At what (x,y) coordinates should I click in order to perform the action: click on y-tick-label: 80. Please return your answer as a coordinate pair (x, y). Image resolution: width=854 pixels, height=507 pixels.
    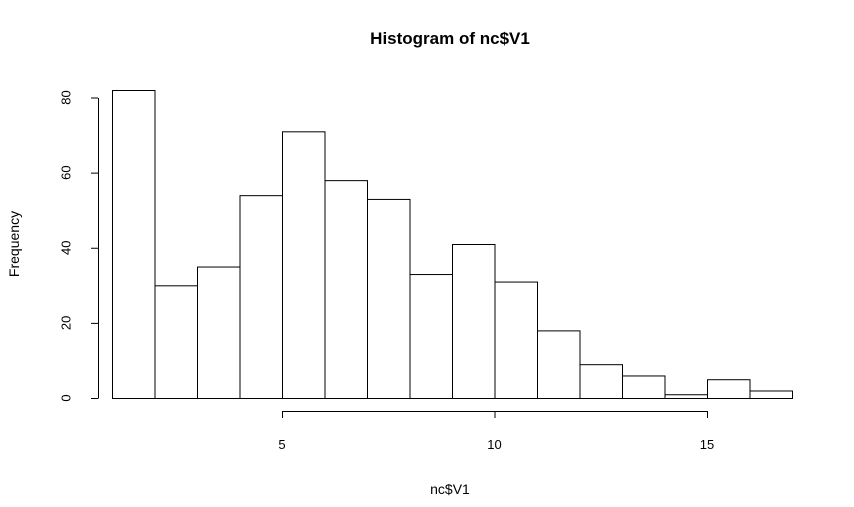
    Looking at the image, I should click on (66, 97).